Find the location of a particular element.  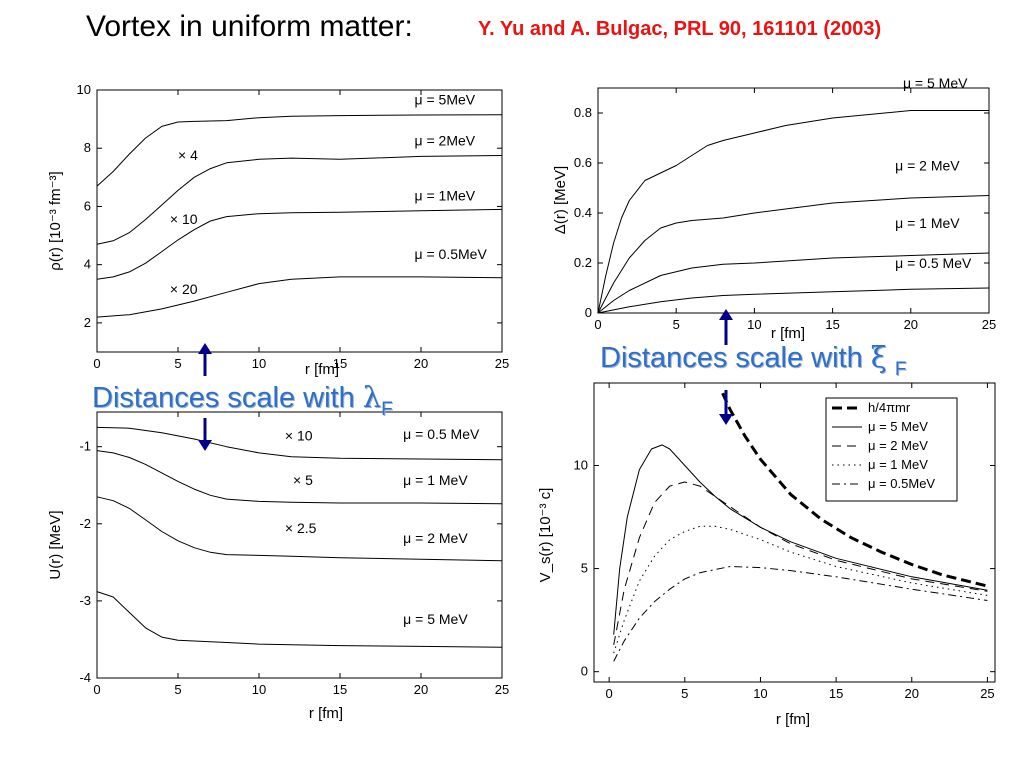

callout-xi: Distances scale with ξ F is located at coordinates (753, 360).